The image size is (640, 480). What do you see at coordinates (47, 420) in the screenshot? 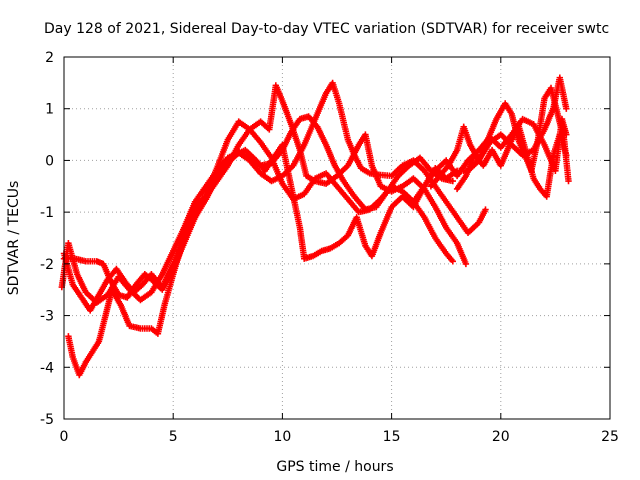
I see `y-tick-label: -5` at bounding box center [47, 420].